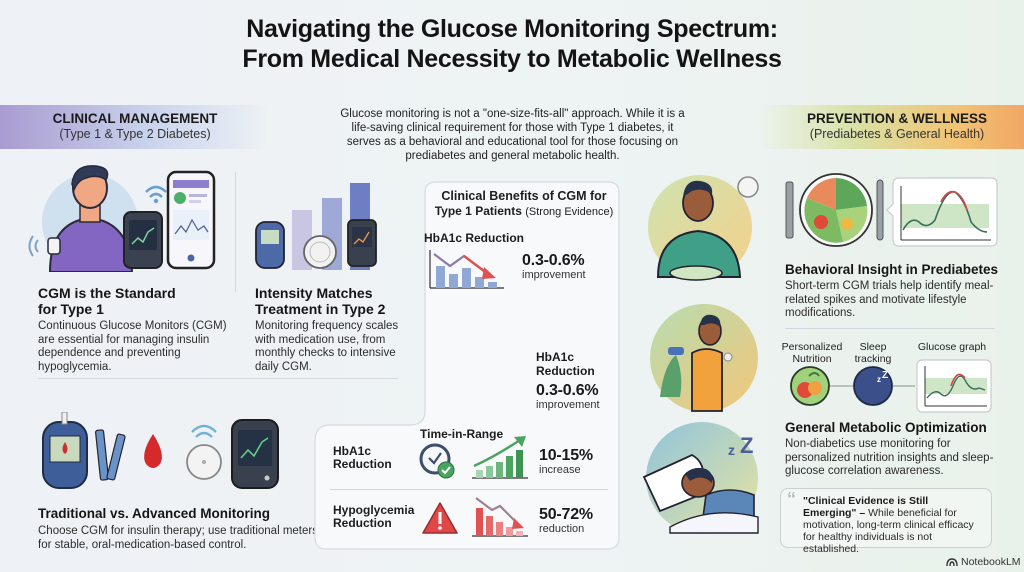  I want to click on sleep-tracking-label: Sleep tracking, so click(873, 353).